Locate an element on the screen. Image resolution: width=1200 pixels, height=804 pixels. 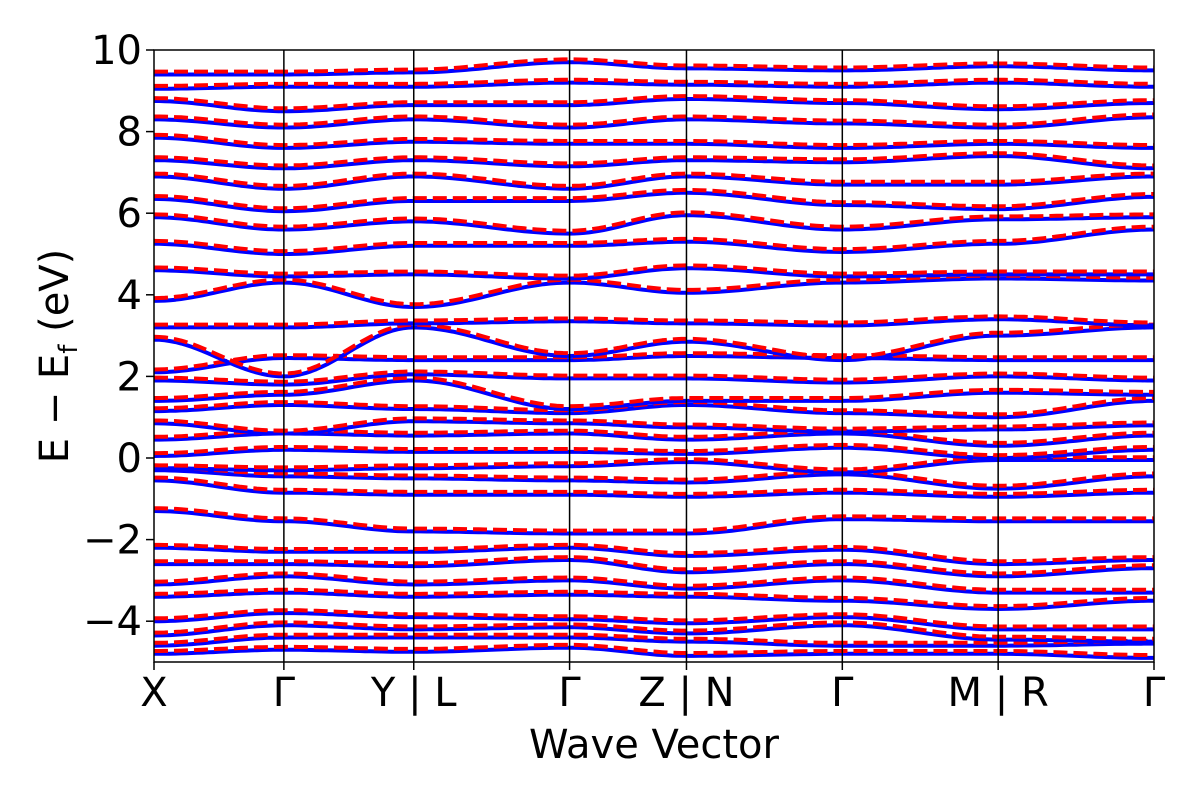
y-tick-label: −4 is located at coordinates (112, 622).